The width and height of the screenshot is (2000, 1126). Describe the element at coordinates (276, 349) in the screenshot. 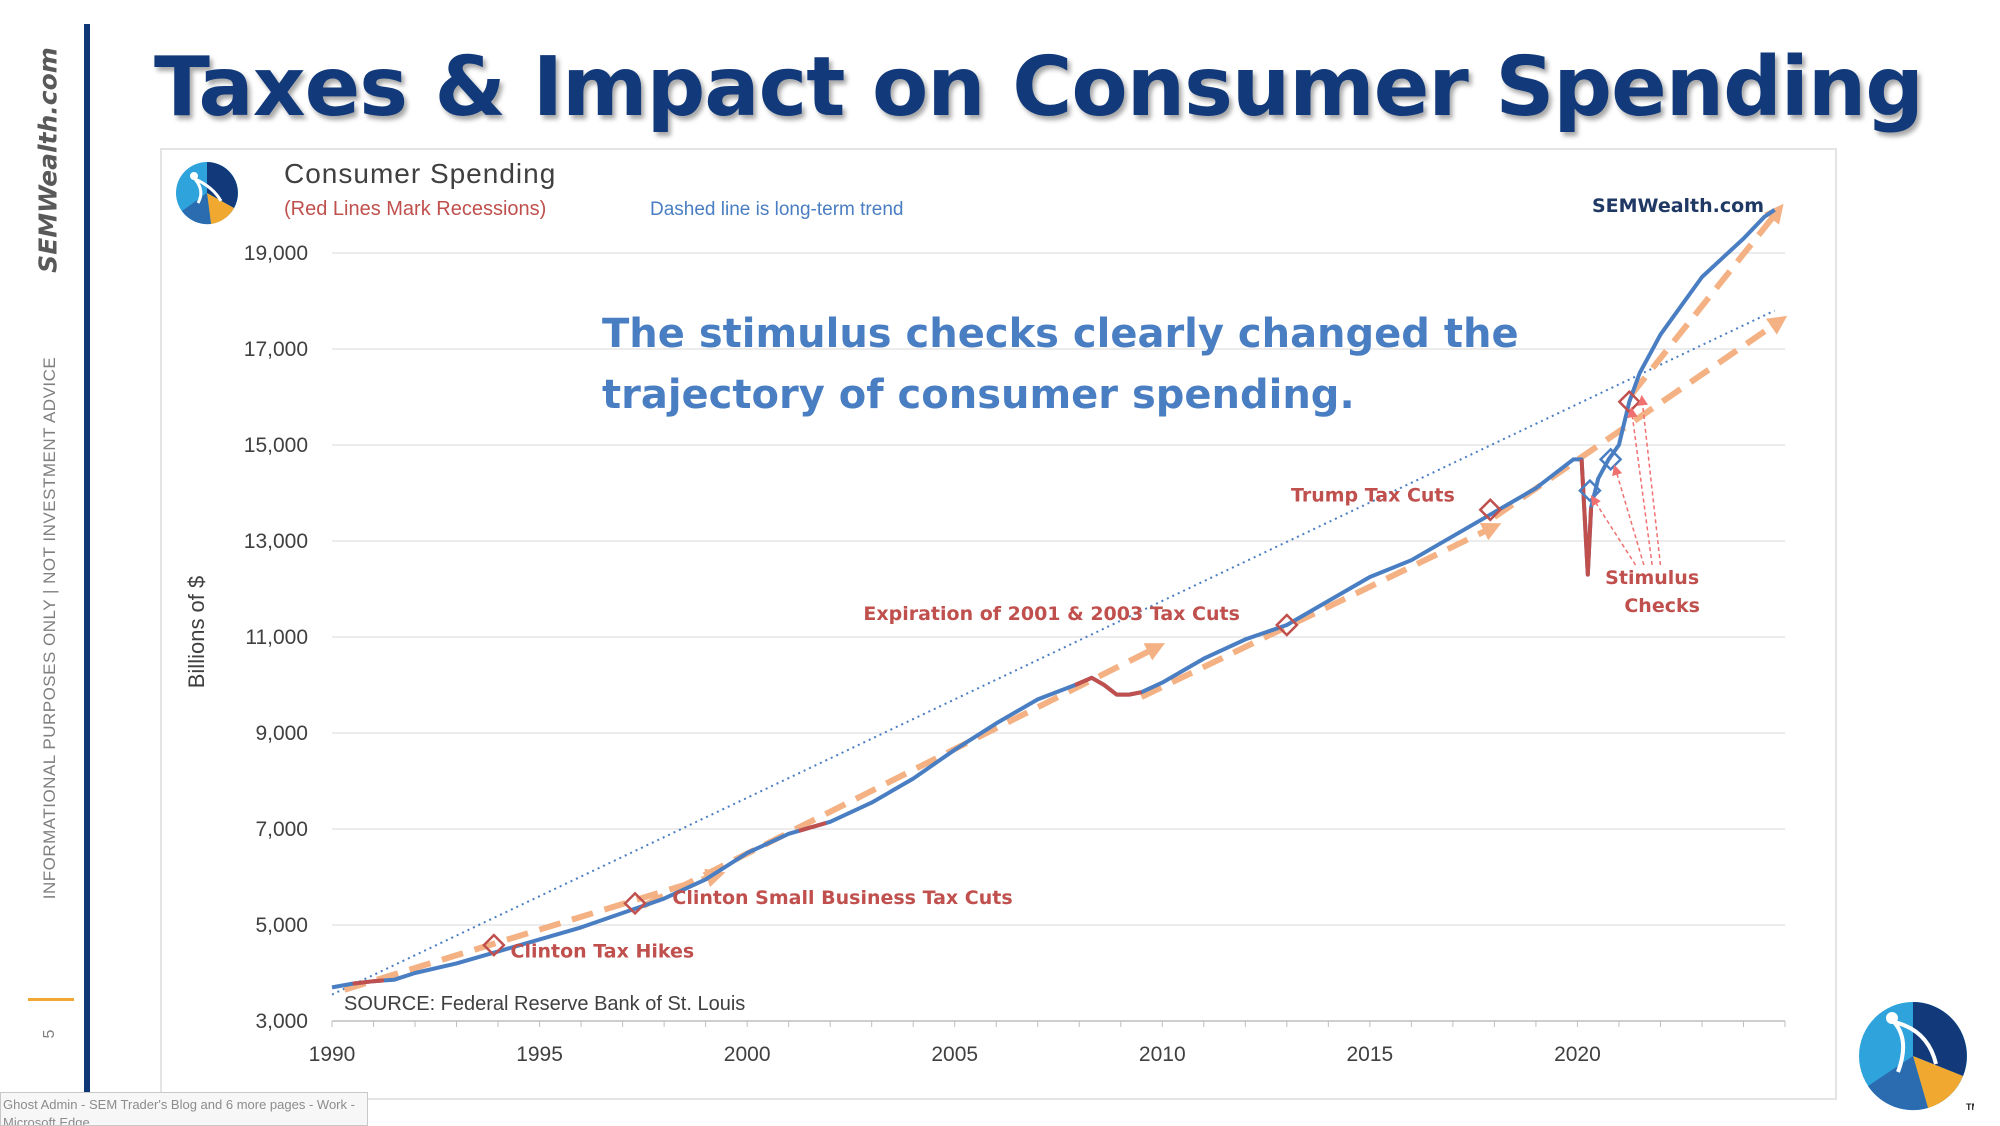

I see `y-tick-label-17000: 17,000` at that location.